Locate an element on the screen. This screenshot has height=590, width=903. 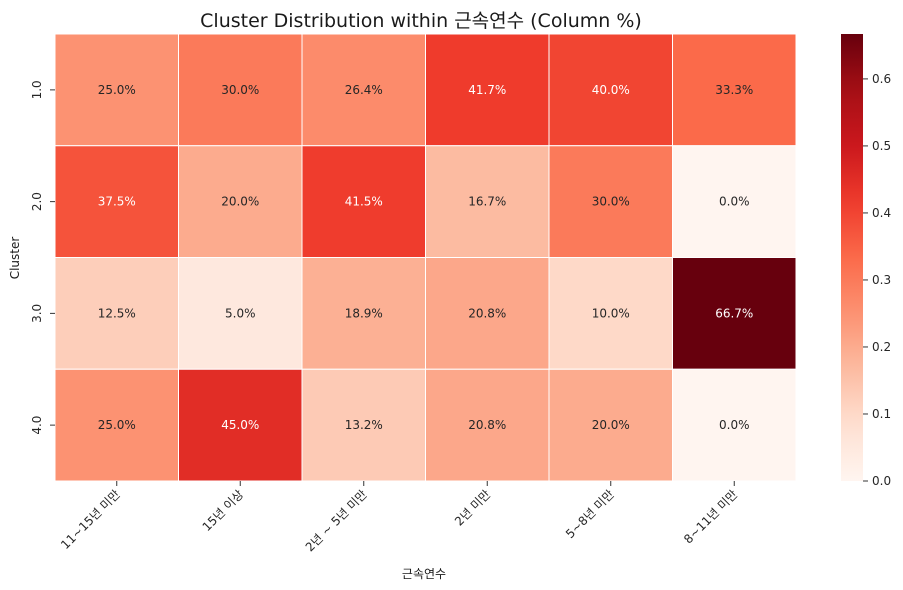
x-tick-label: 5~8년 미만 is located at coordinates (590, 514).